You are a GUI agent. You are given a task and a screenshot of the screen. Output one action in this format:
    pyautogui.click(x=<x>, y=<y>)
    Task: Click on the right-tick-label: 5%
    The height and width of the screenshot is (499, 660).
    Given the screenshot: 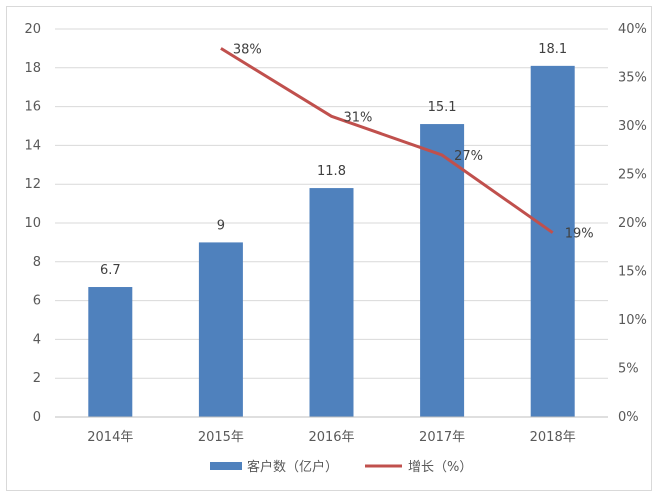 What is the action you would take?
    pyautogui.click(x=628, y=369)
    